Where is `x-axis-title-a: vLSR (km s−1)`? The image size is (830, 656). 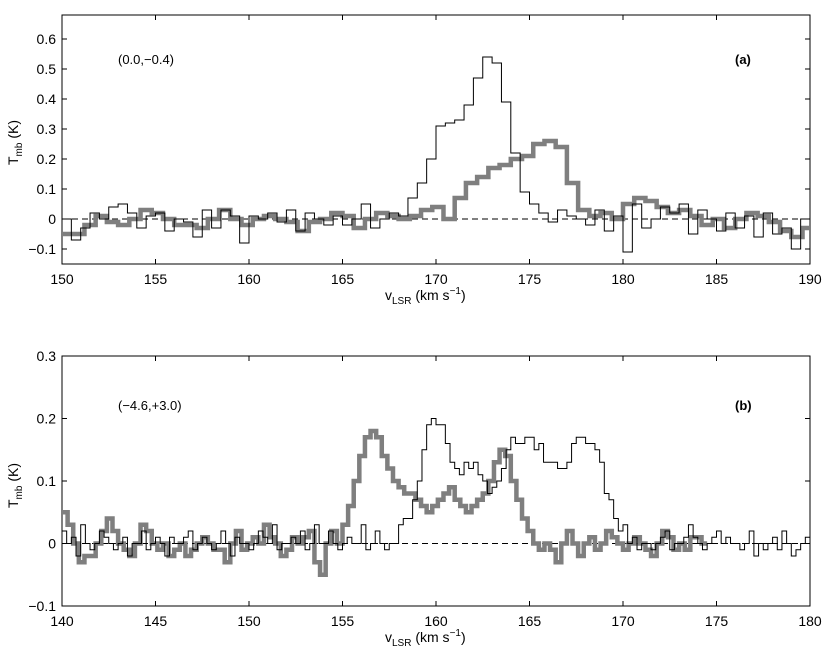 x-axis-title-a: vLSR (km s−1) is located at coordinates (425, 296).